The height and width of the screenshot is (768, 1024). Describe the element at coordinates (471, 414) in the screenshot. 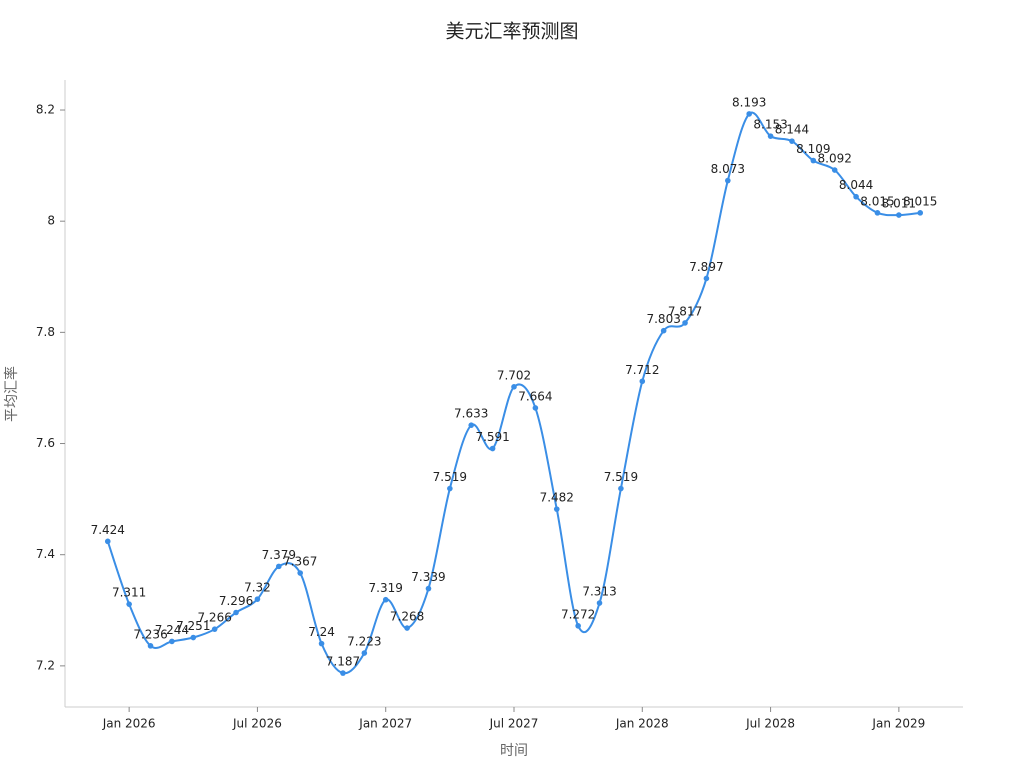

I see `data-label: 7.633` at that location.